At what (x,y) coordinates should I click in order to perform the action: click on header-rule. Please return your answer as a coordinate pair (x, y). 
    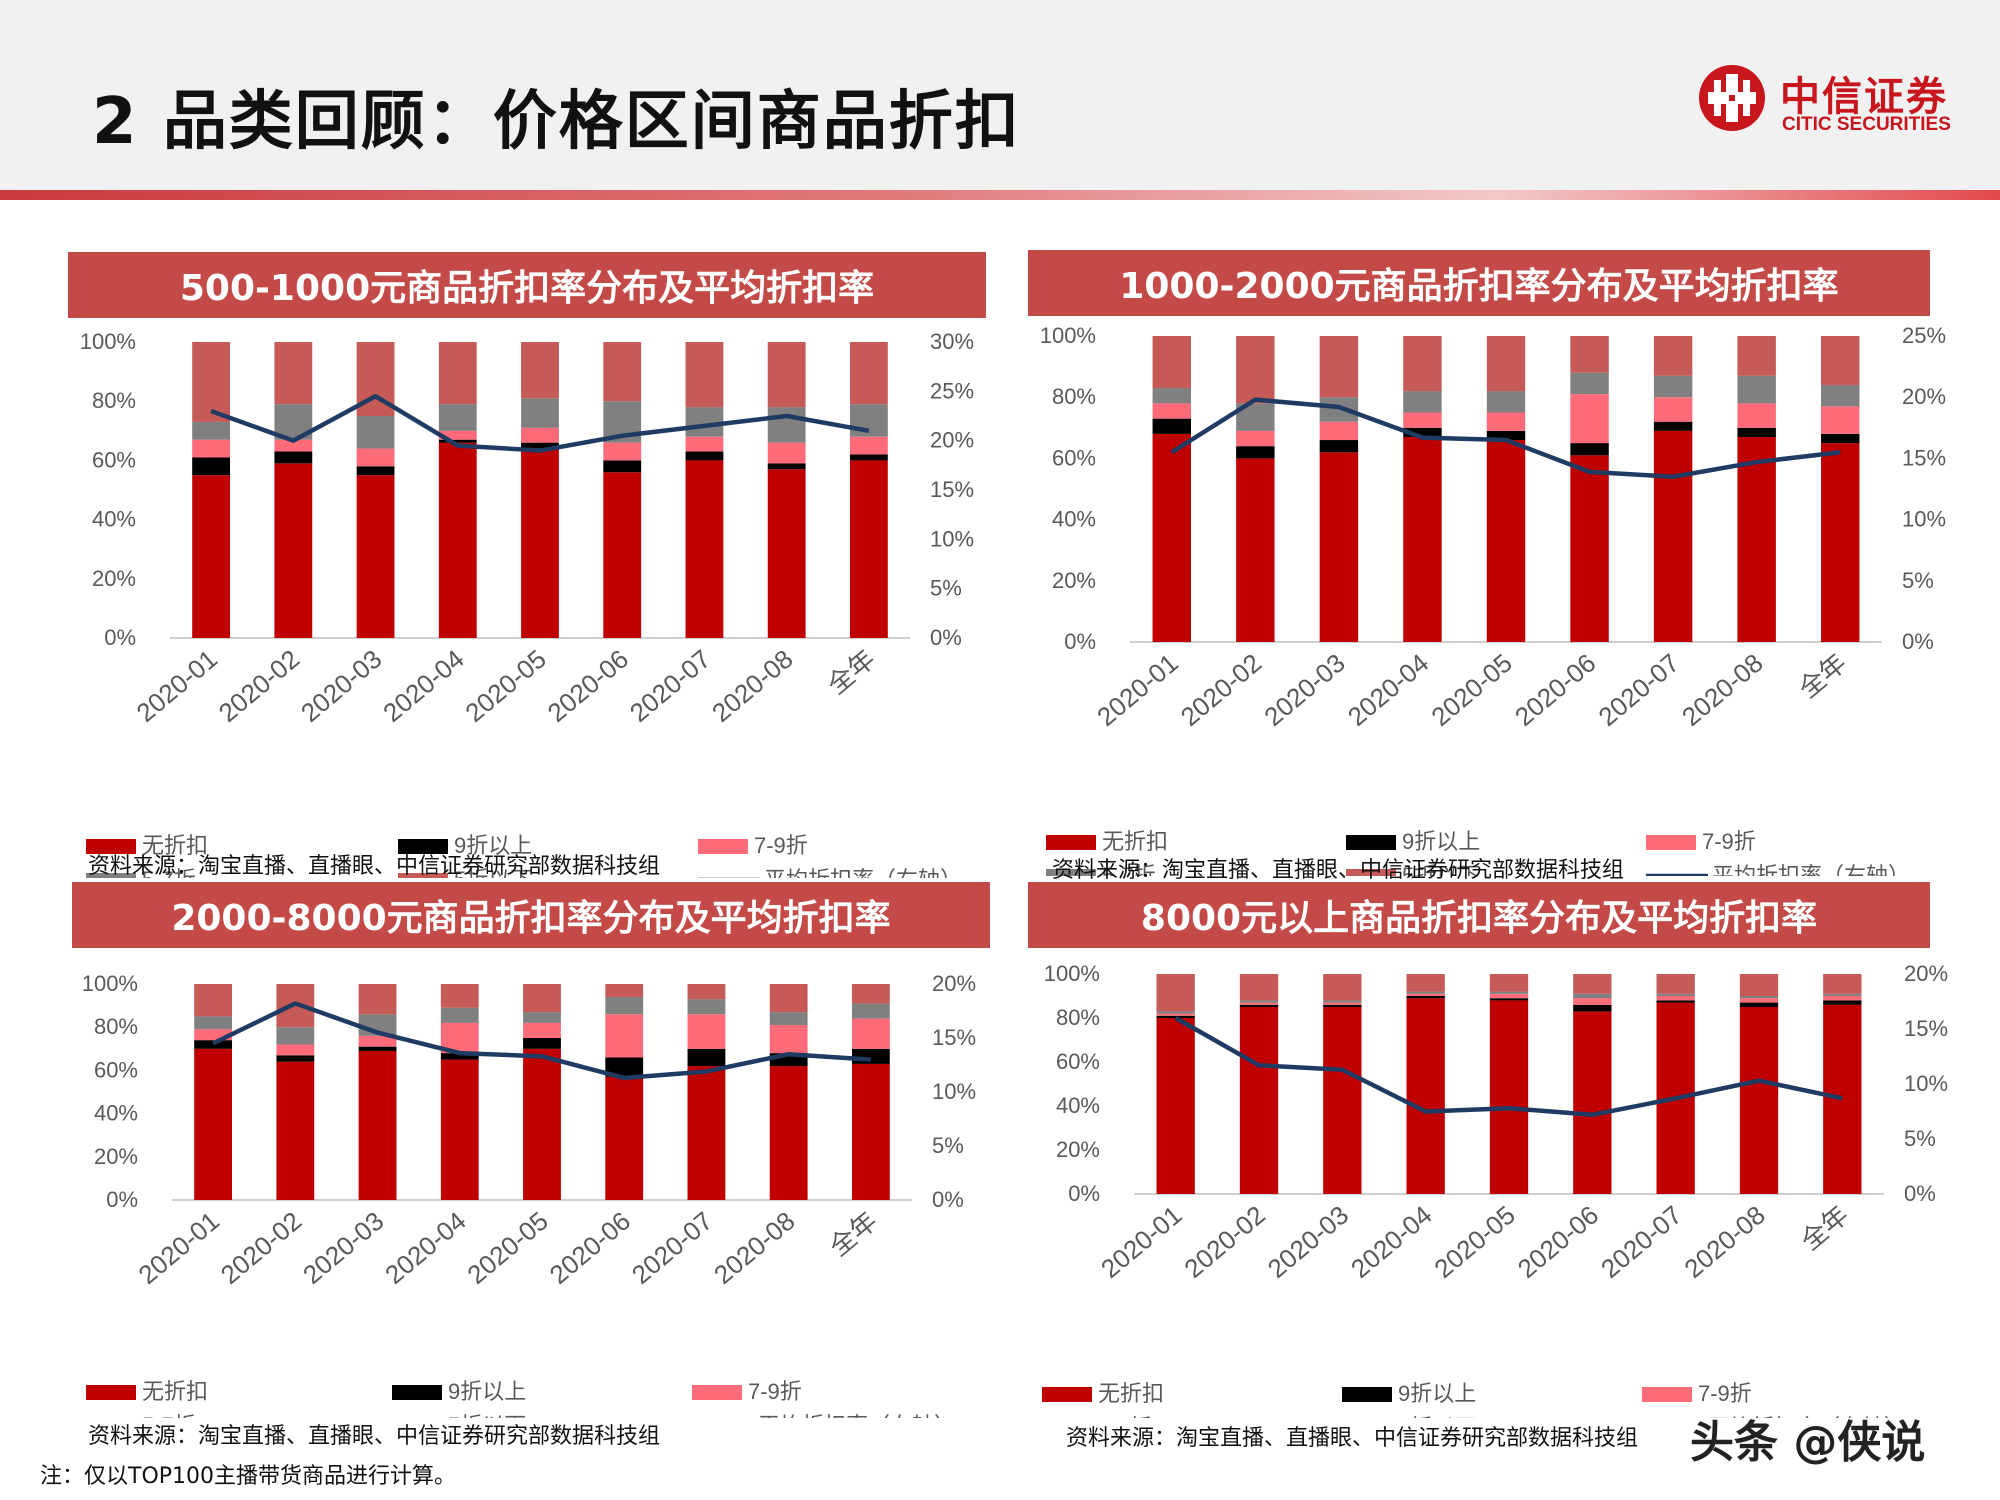
    Looking at the image, I should click on (1000, 195).